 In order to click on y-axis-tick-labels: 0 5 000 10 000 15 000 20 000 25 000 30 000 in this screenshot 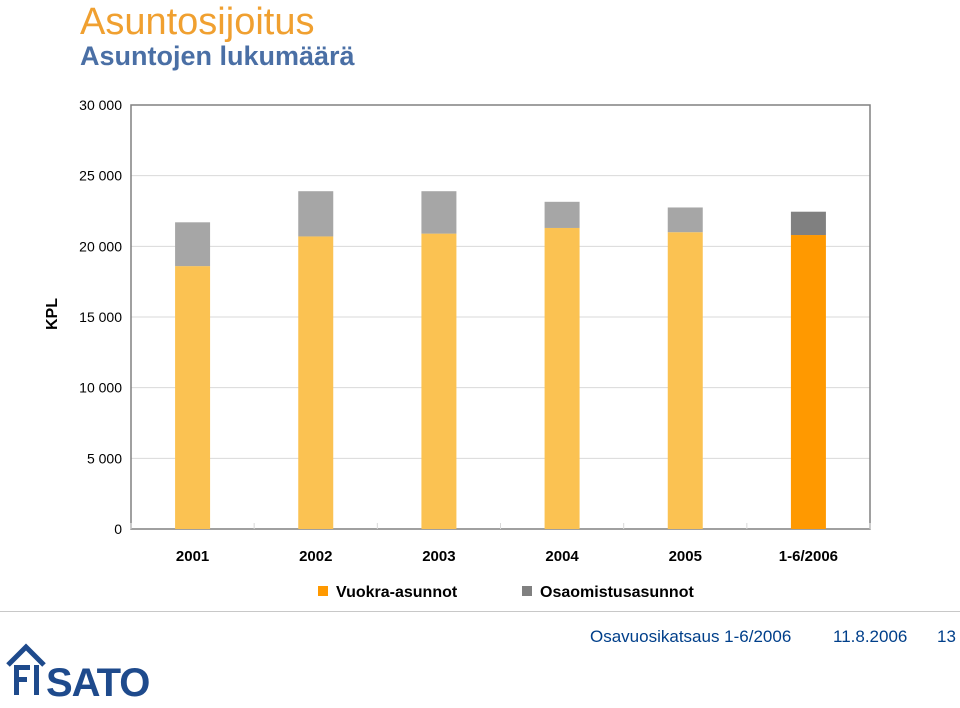, I will do `click(100, 317)`.